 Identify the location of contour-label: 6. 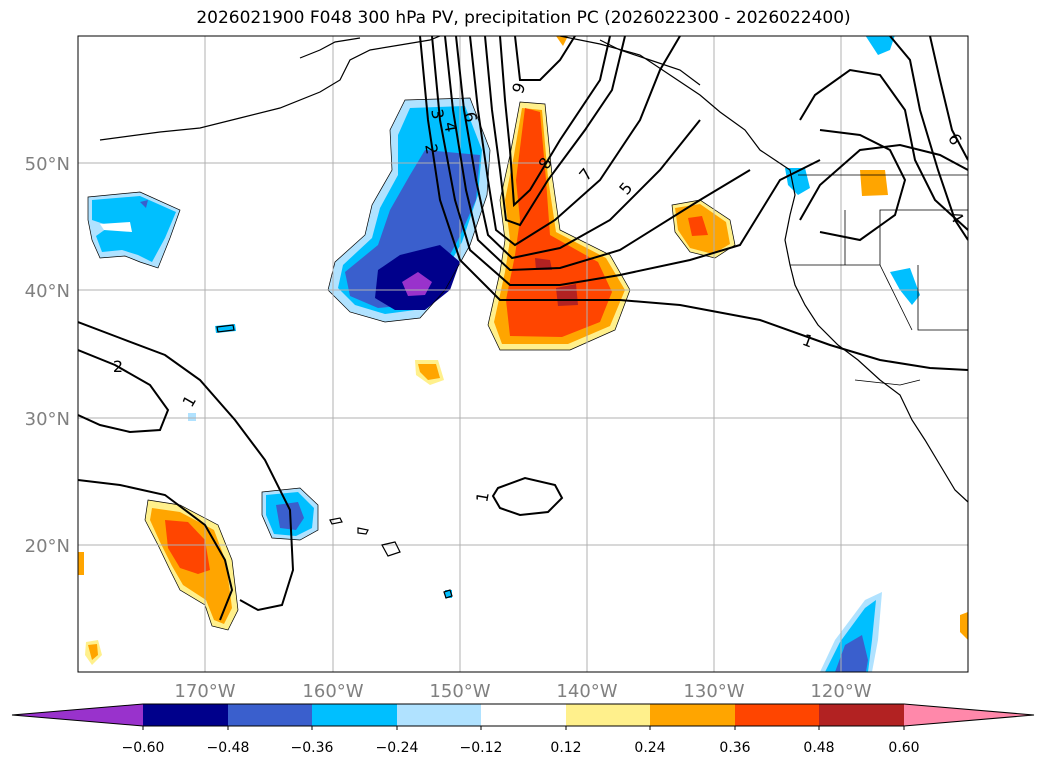
(470, 116).